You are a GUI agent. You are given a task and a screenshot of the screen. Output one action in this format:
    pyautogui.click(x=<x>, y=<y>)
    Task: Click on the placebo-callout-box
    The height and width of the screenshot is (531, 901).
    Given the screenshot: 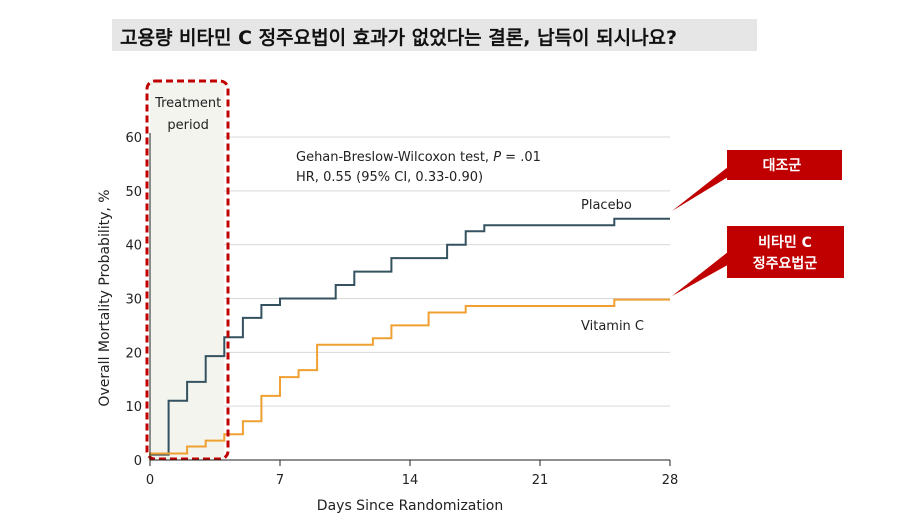 What is the action you would take?
    pyautogui.click(x=784, y=165)
    